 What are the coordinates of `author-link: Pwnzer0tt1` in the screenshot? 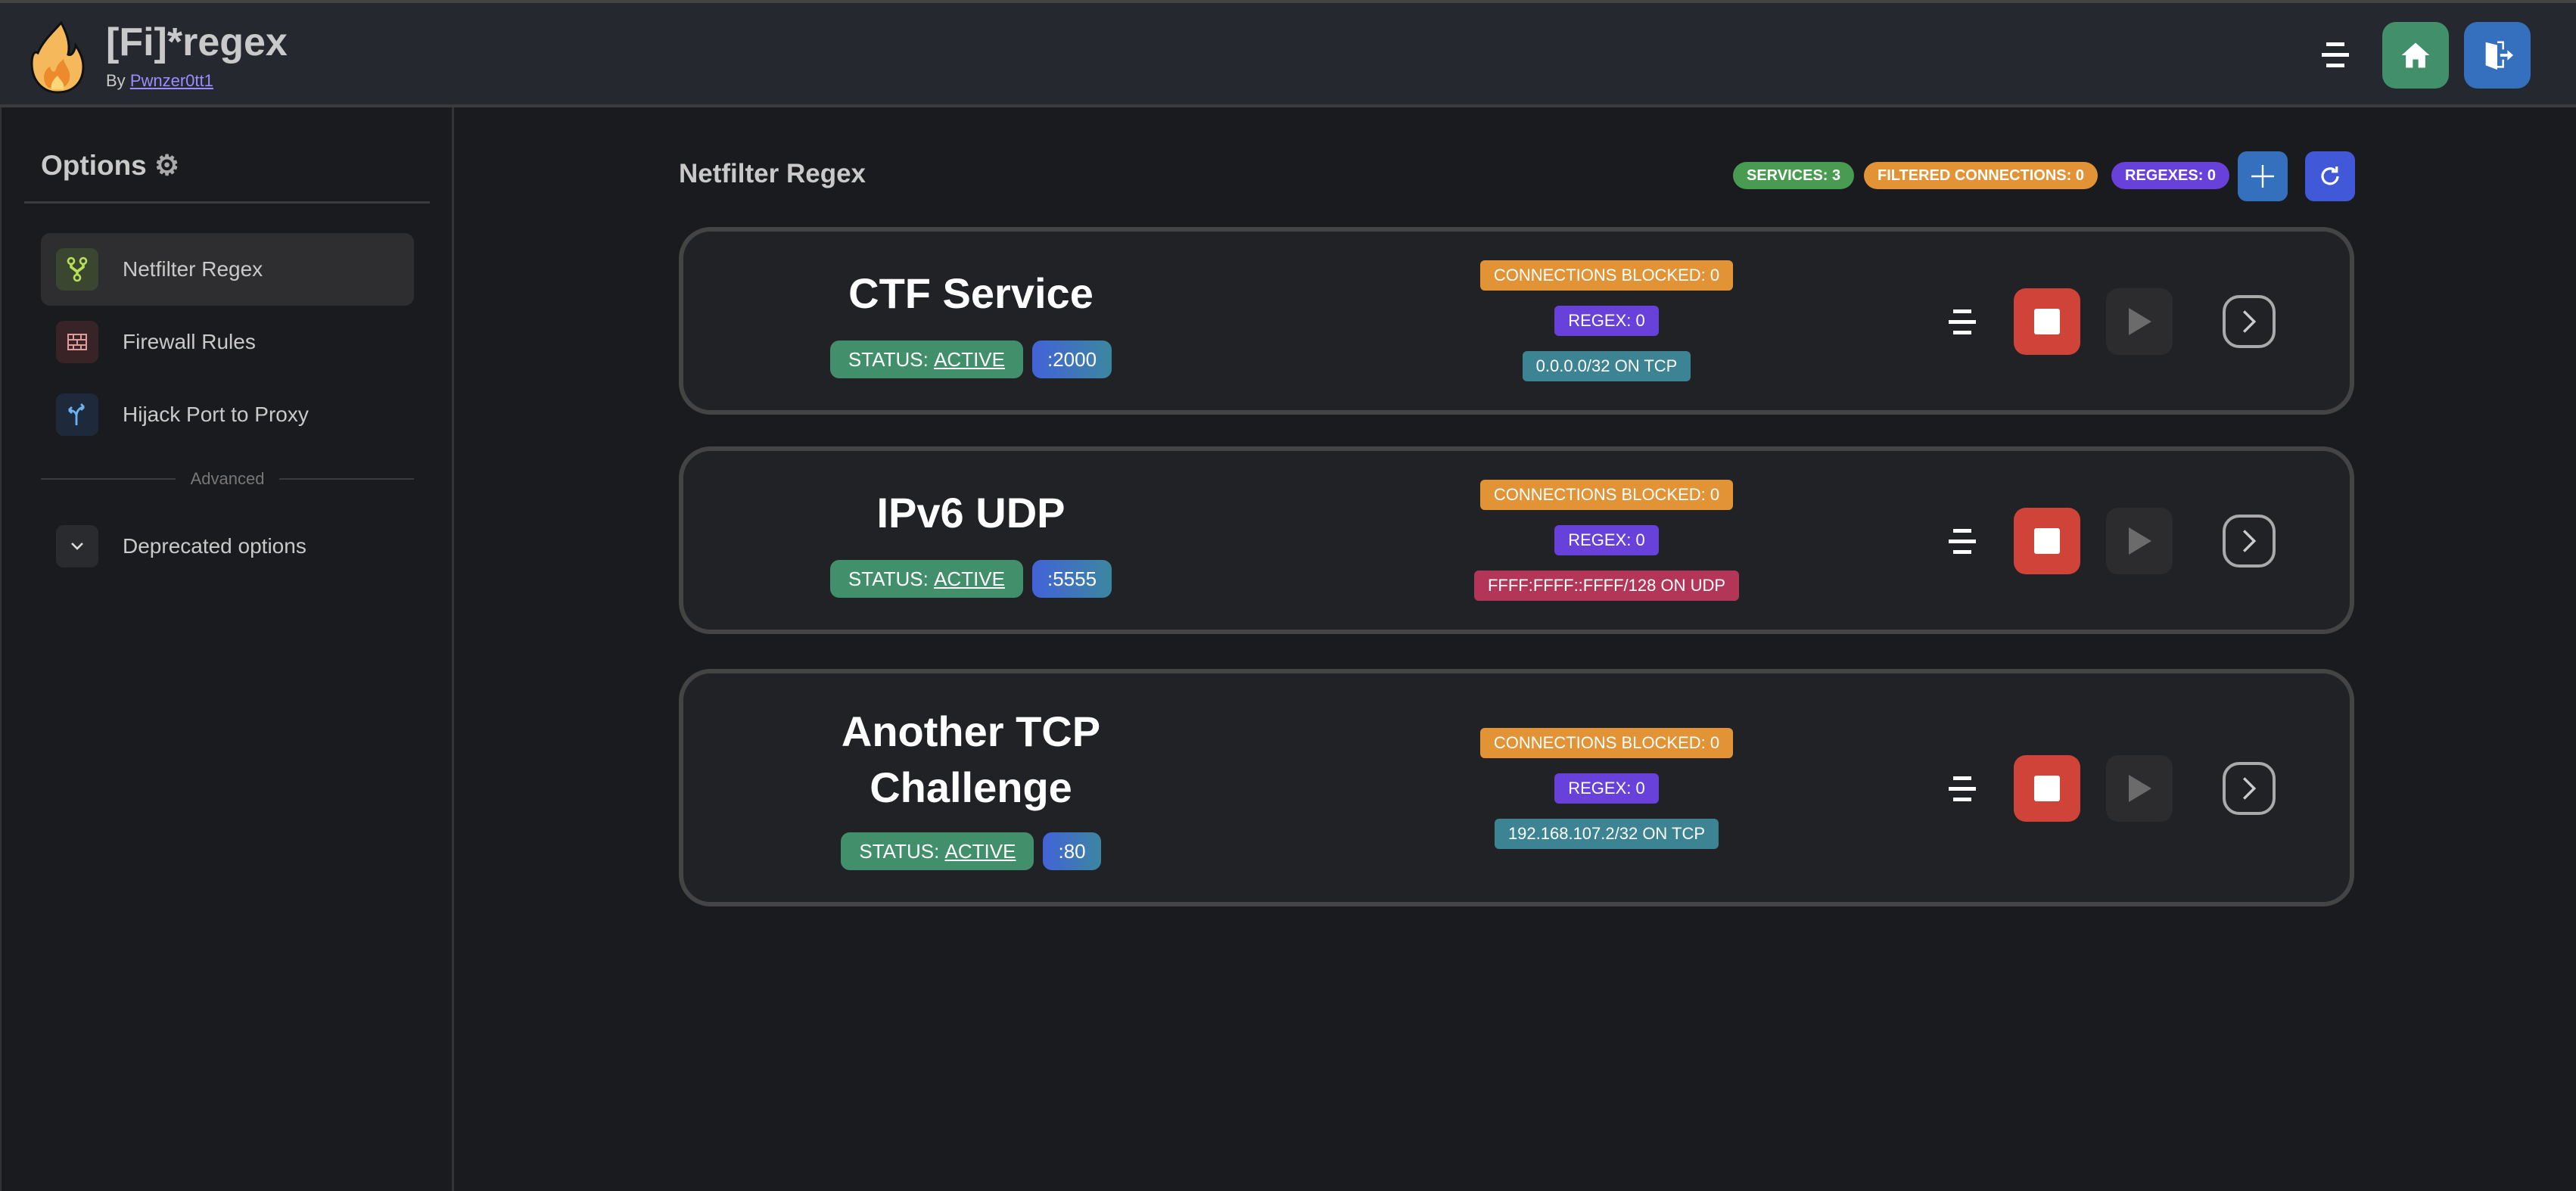 It's located at (171, 80).